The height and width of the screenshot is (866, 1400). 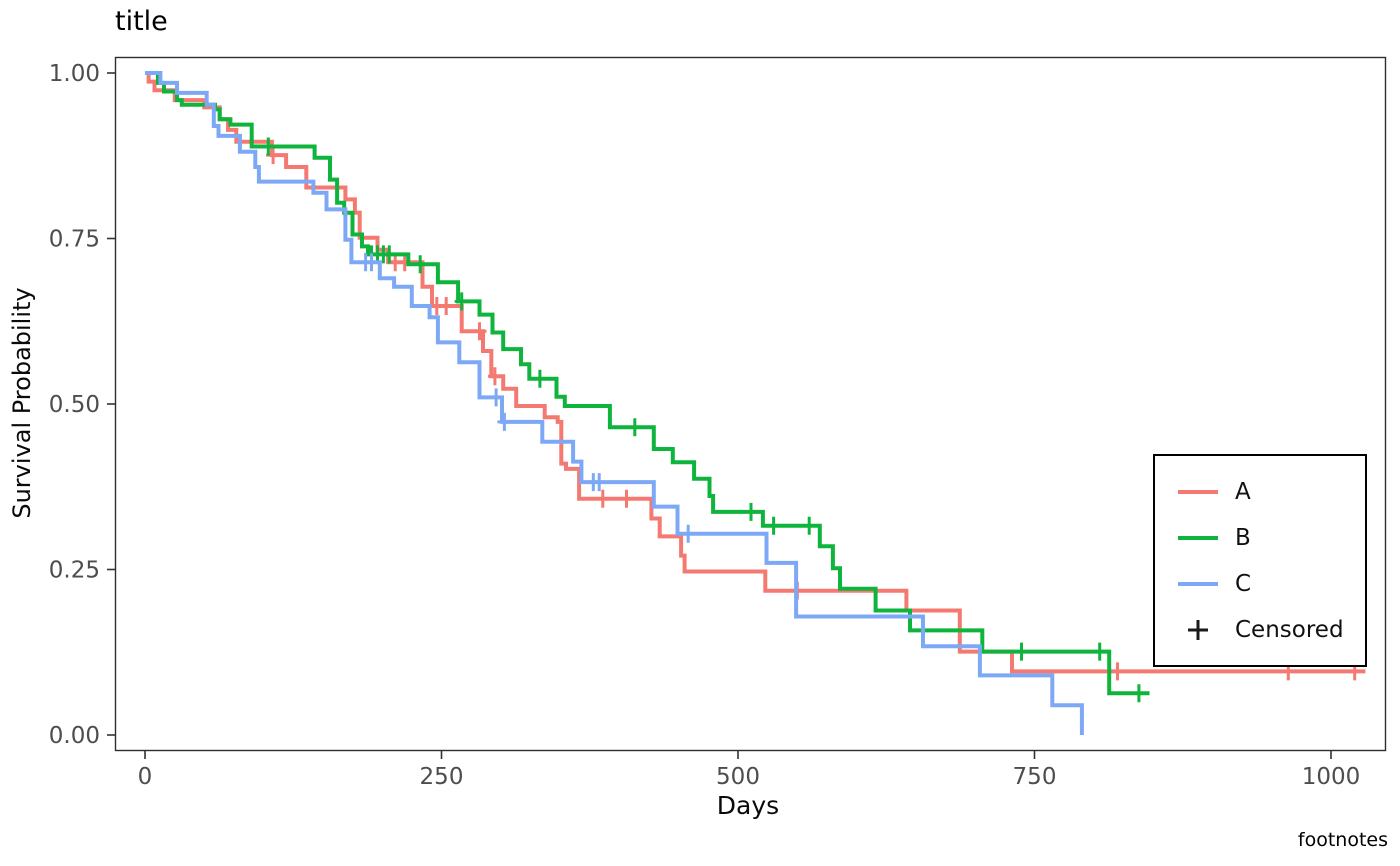 I want to click on legend-line-swatch-C, so click(x=1198, y=583).